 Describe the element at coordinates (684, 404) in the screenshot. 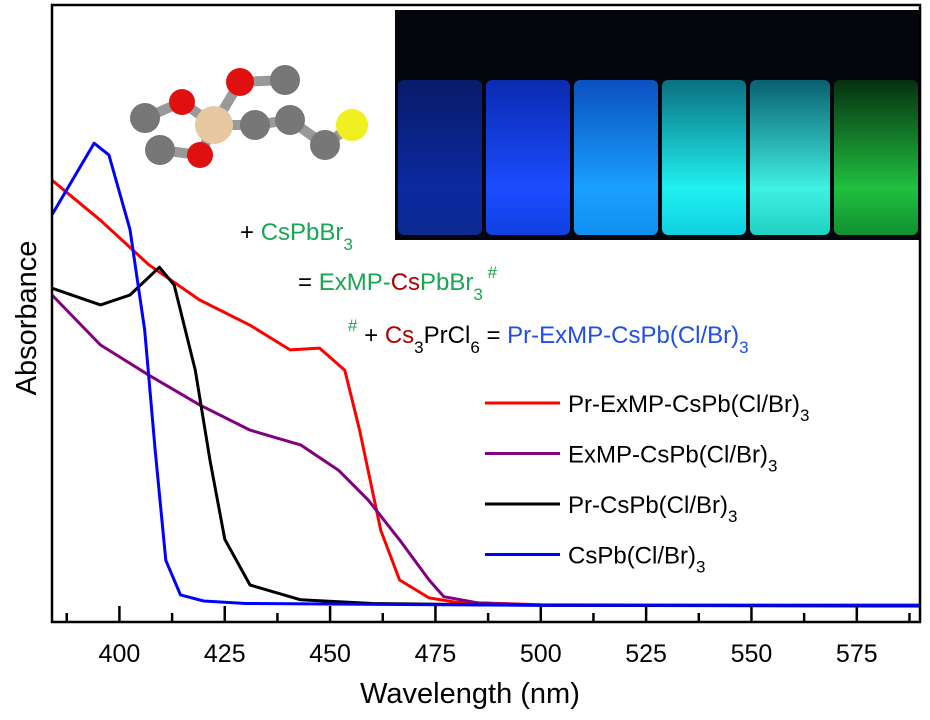

I see `legend-name: Pr-ExMP-CsPb(Cl/Br)` at that location.